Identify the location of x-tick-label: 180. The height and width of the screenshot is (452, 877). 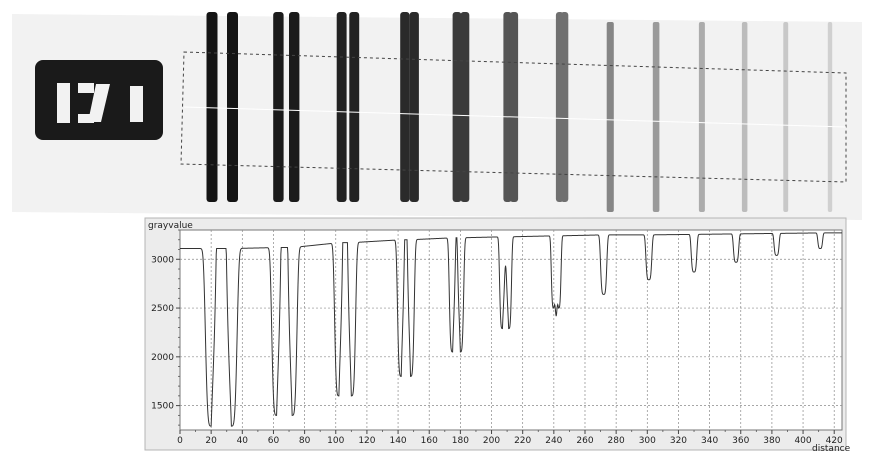
(460, 441).